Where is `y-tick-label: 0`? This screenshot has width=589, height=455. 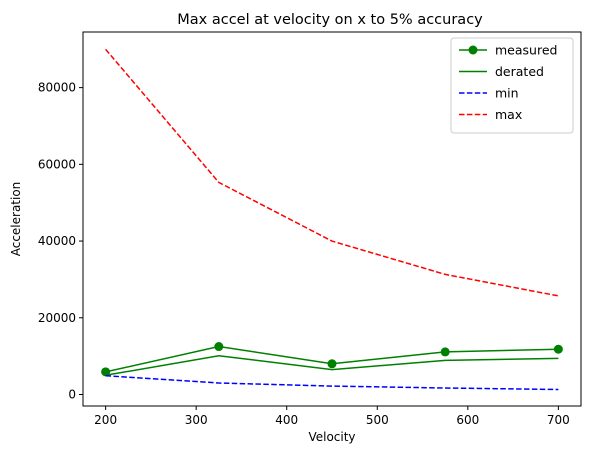 y-tick-label: 0 is located at coordinates (72, 394).